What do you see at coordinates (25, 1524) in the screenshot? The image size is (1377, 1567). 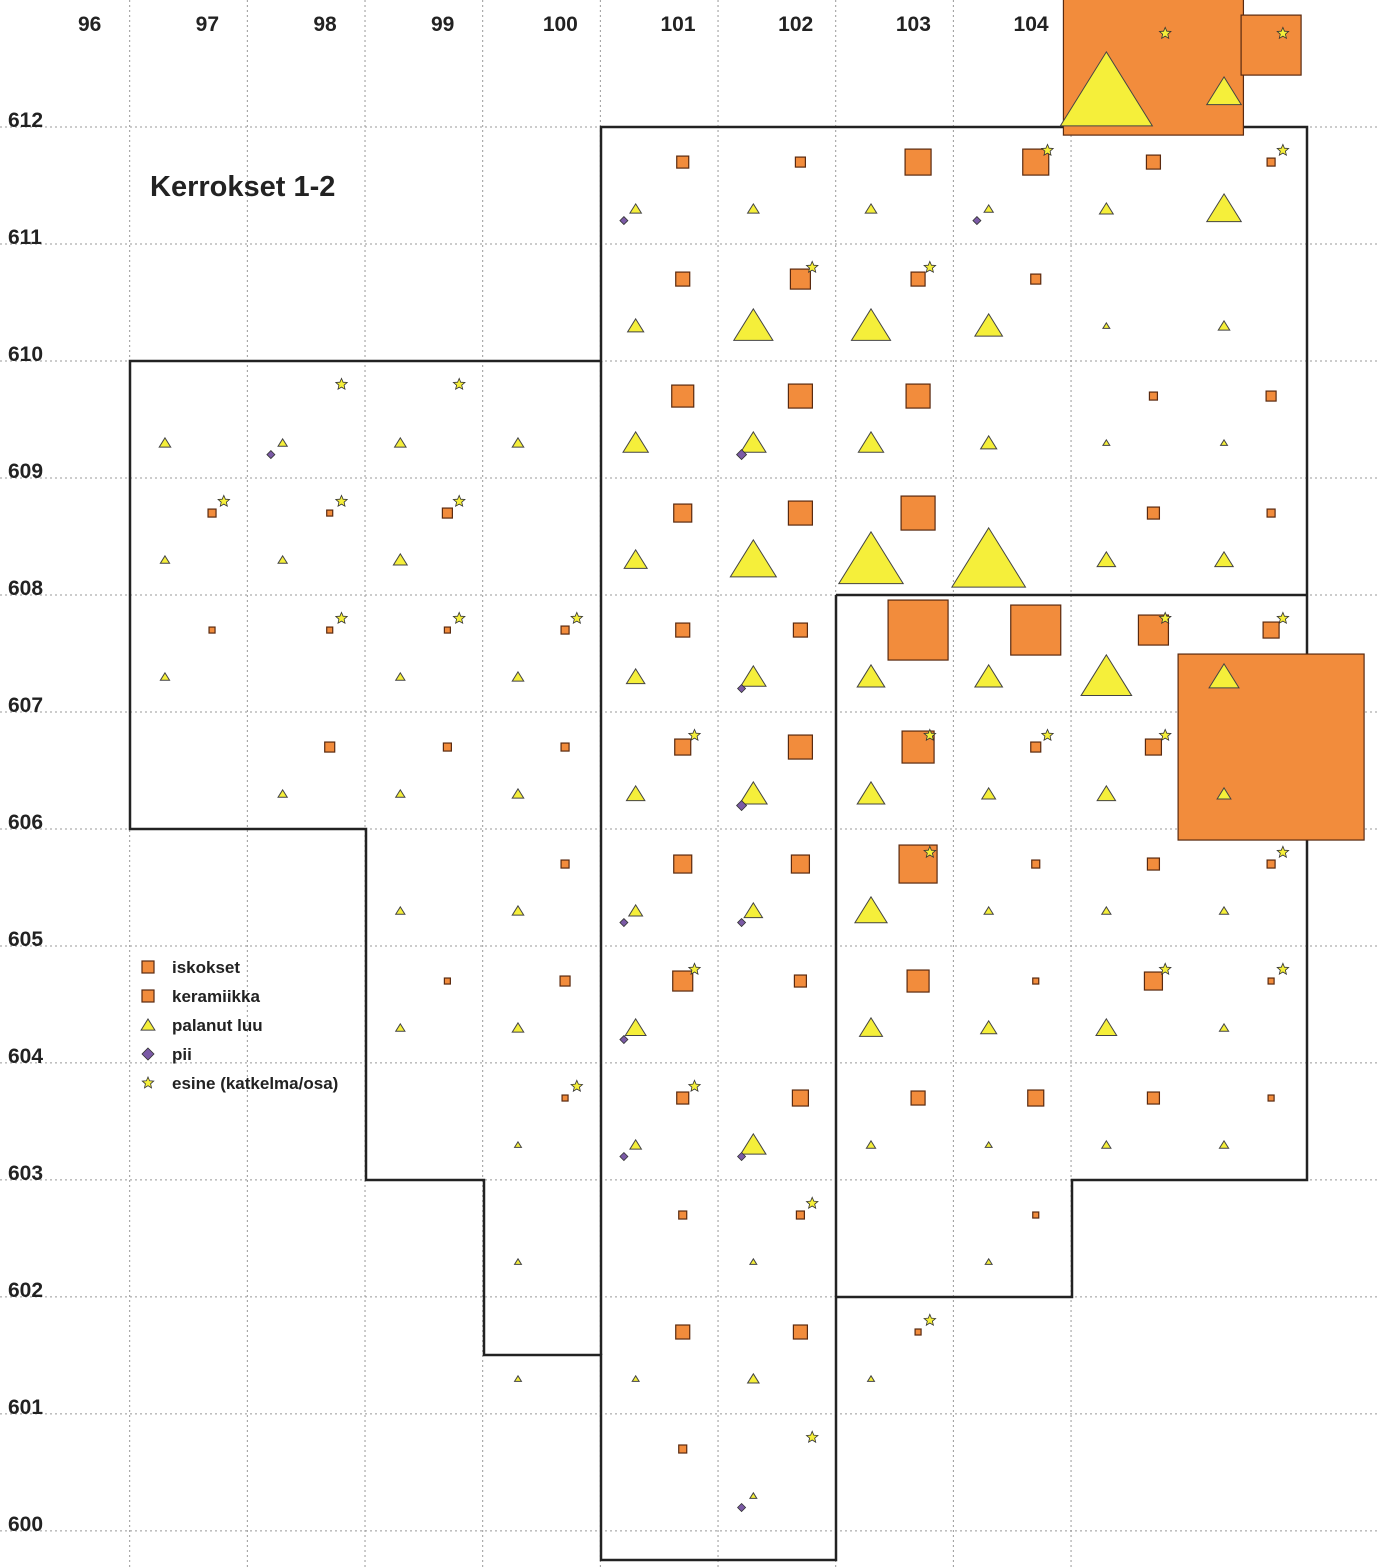 I see `y-tick-label: 600` at bounding box center [25, 1524].